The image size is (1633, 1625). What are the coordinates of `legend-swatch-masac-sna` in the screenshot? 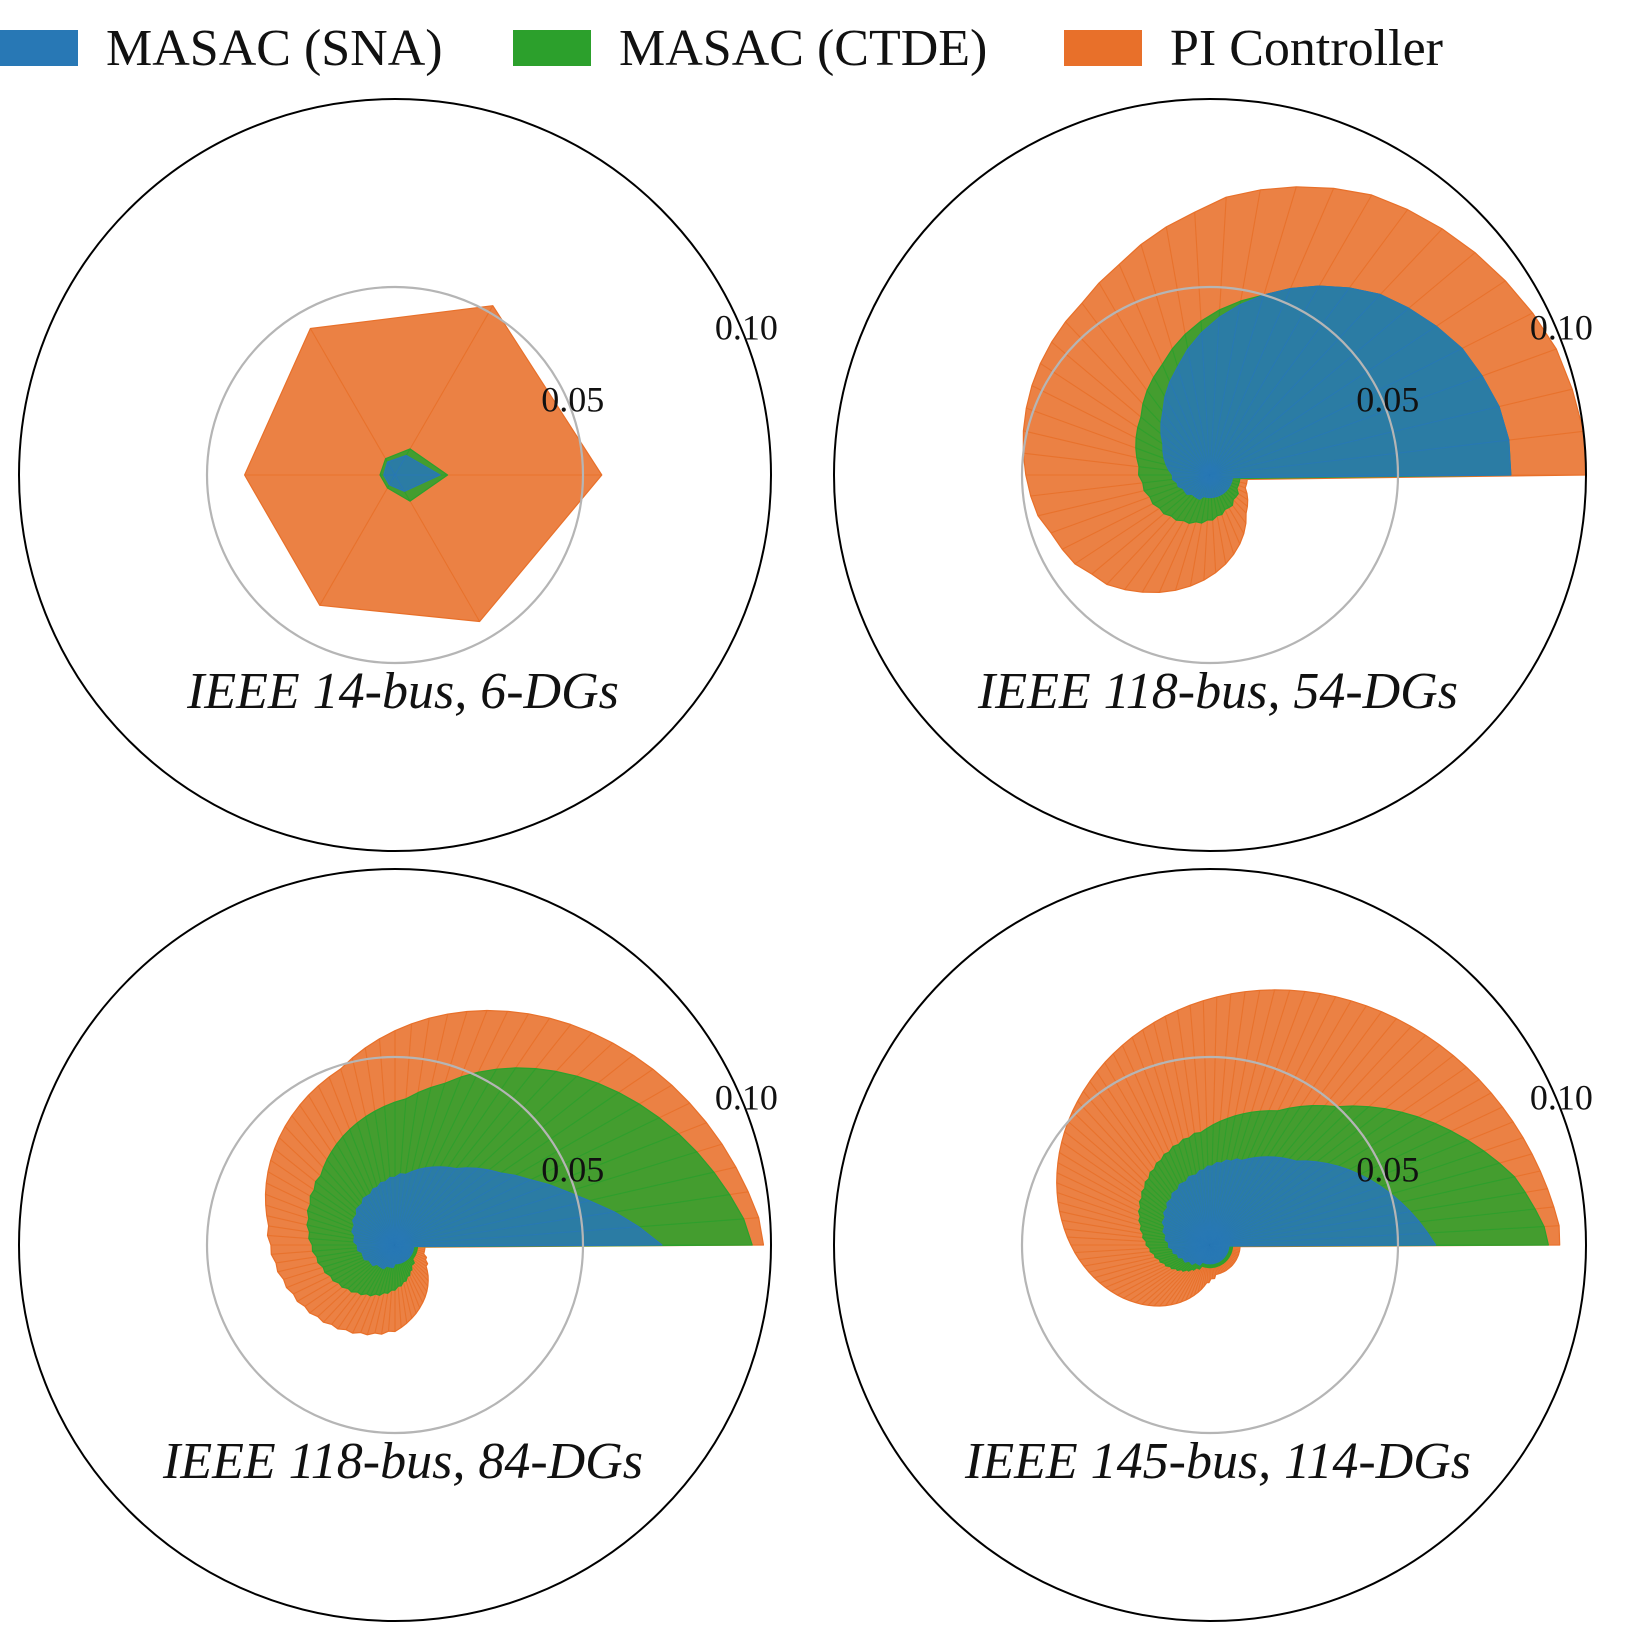 It's located at (39, 48).